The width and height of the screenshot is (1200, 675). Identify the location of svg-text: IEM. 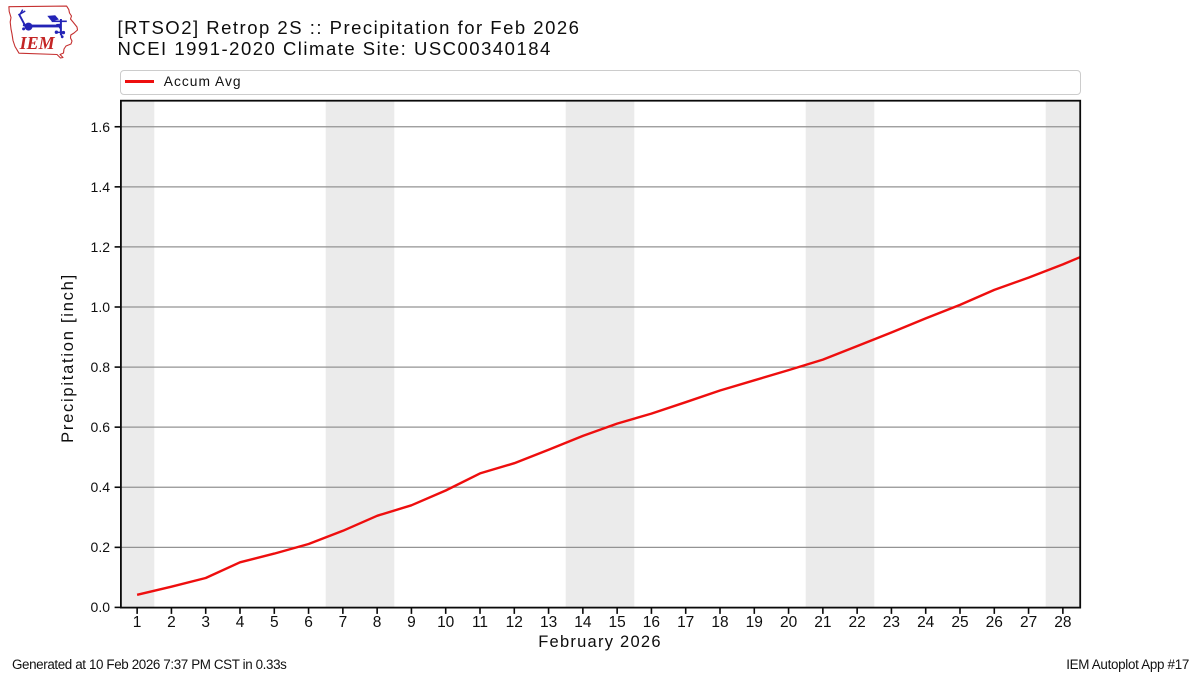
(37, 43).